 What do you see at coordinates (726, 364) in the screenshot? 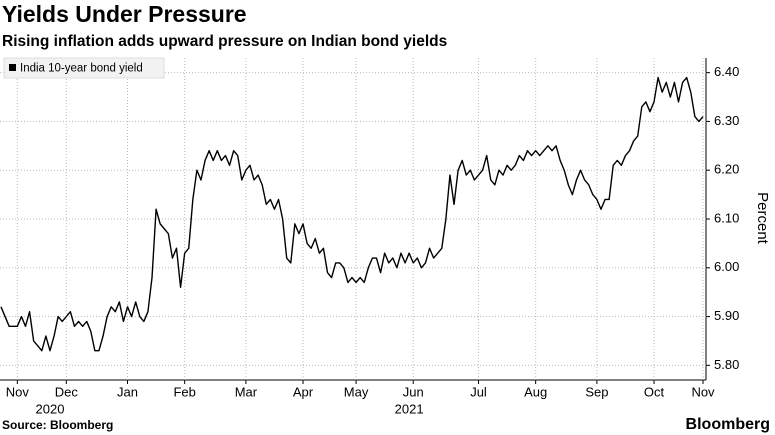
I see `y-tick-label: 5.80` at bounding box center [726, 364].